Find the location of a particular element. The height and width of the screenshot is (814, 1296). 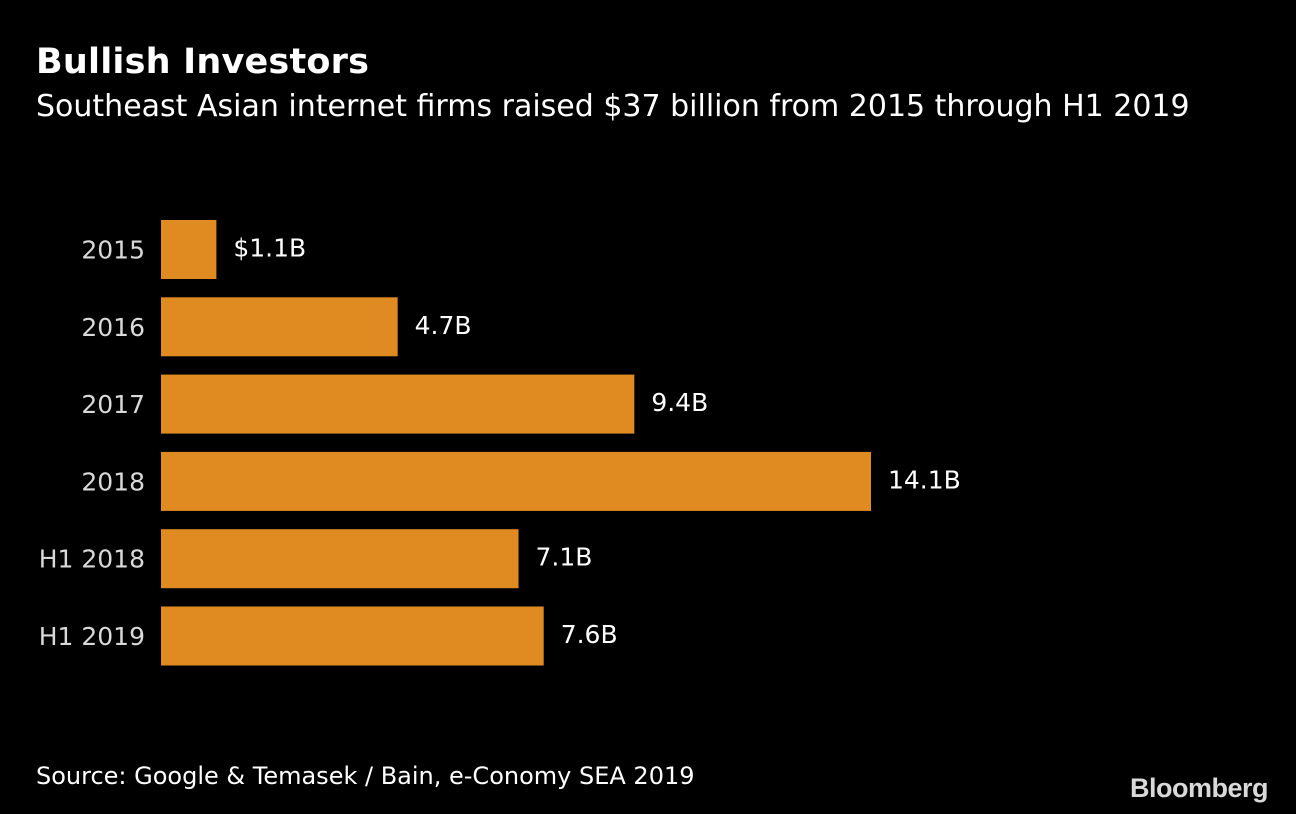

category-label: 2015 is located at coordinates (113, 250).